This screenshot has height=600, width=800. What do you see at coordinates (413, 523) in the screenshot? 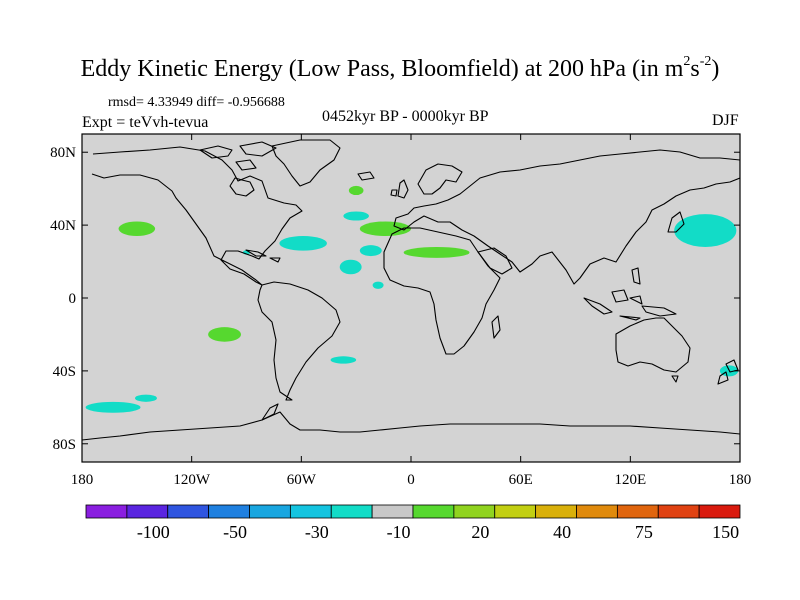
I see `colorbar: -100 -50 -30 -10 20 40 75 150` at bounding box center [413, 523].